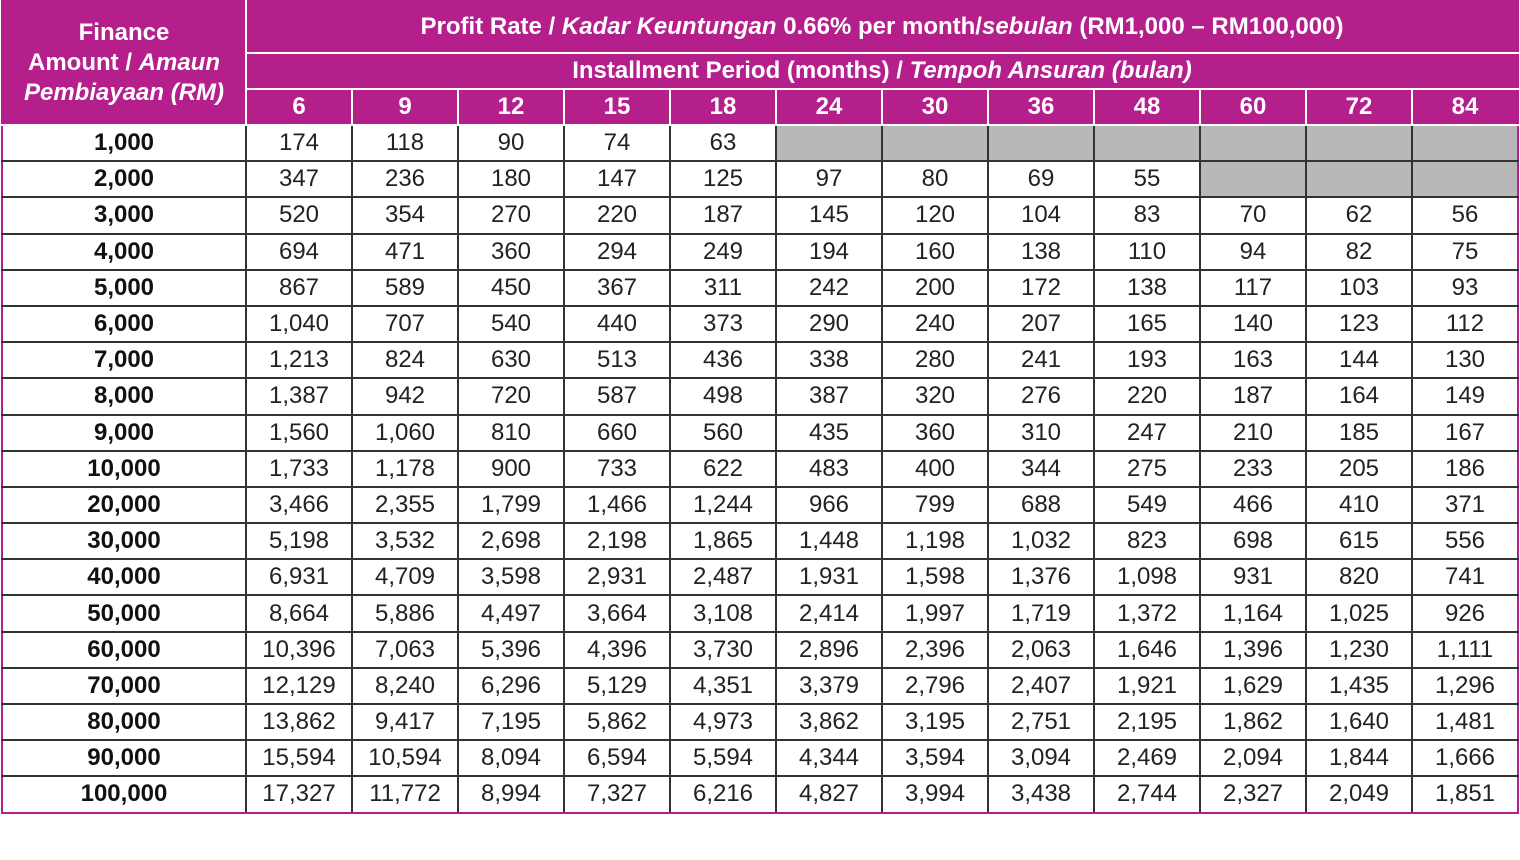 This screenshot has width=1520, height=860. I want to click on installment-cell: 387, so click(829, 396).